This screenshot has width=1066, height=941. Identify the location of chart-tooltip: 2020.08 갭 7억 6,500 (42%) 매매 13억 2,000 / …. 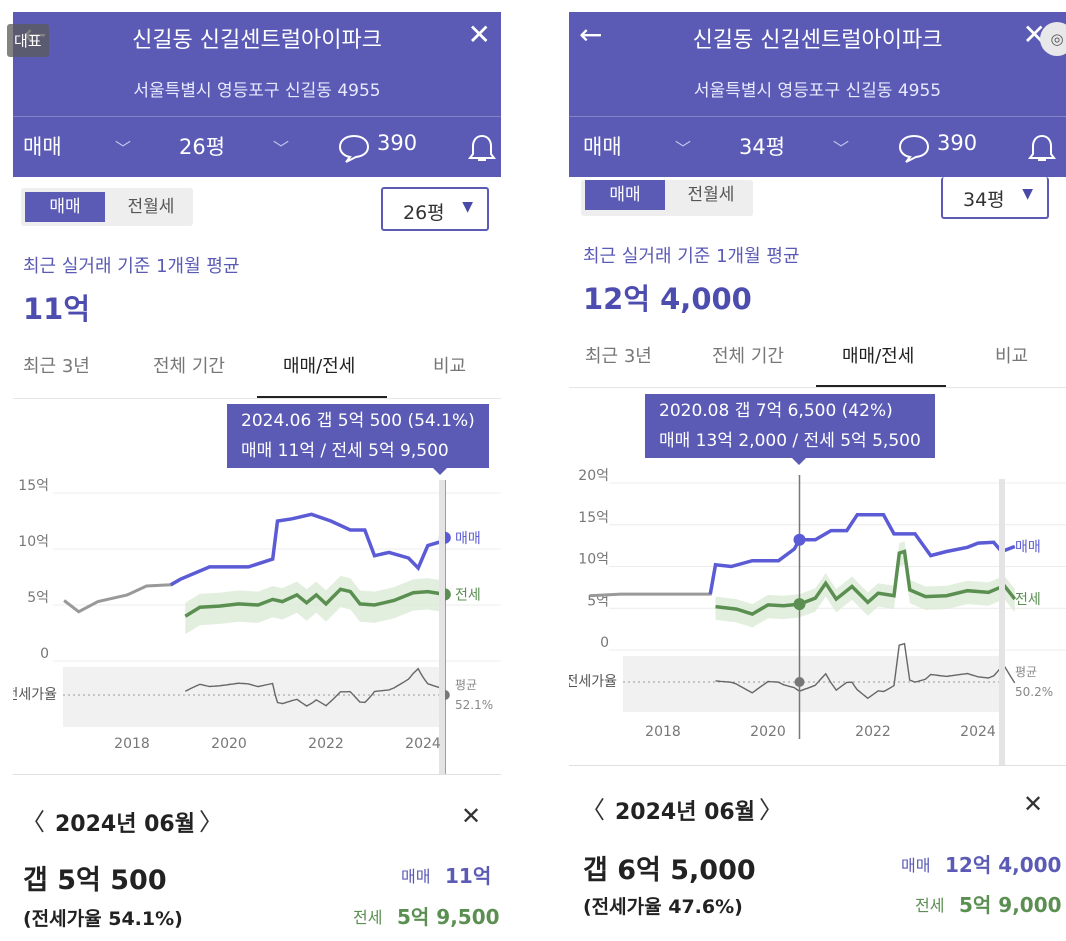
(790, 429).